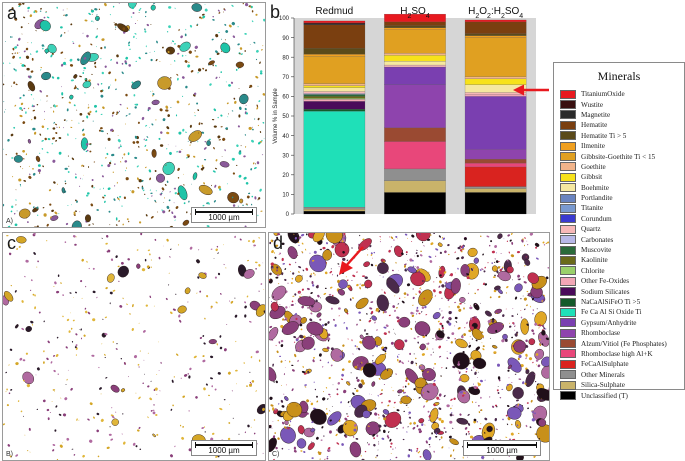 This screenshot has height=461, width=685. I want to click on legend-label: Rhomboclase high Al+K, so click(617, 353).